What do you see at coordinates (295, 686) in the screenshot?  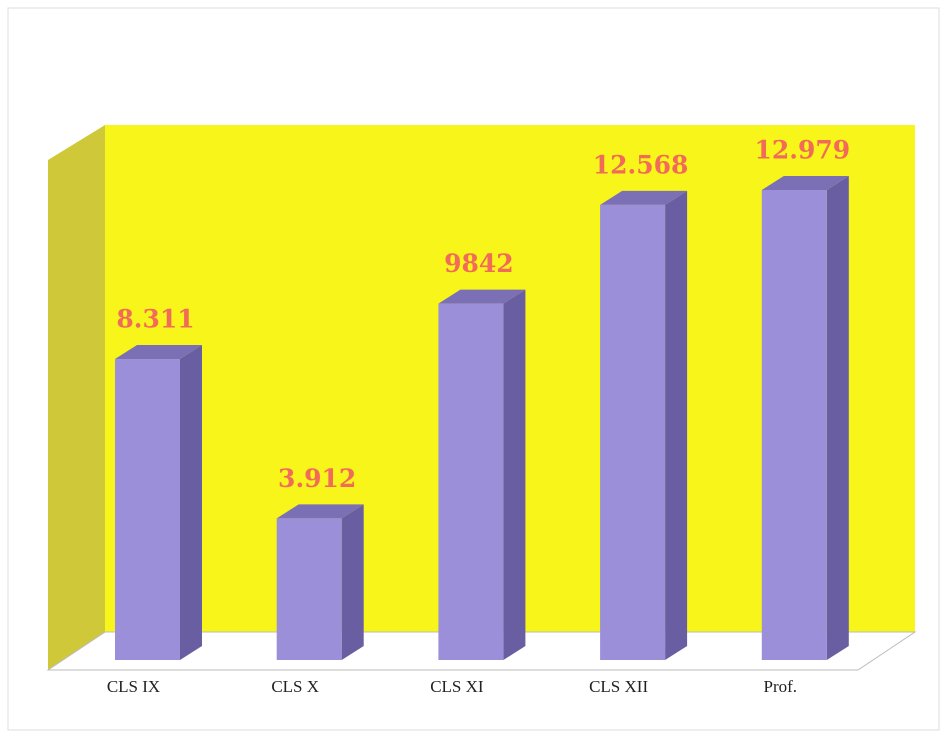 I see `x-tick-label: CLS X` at bounding box center [295, 686].